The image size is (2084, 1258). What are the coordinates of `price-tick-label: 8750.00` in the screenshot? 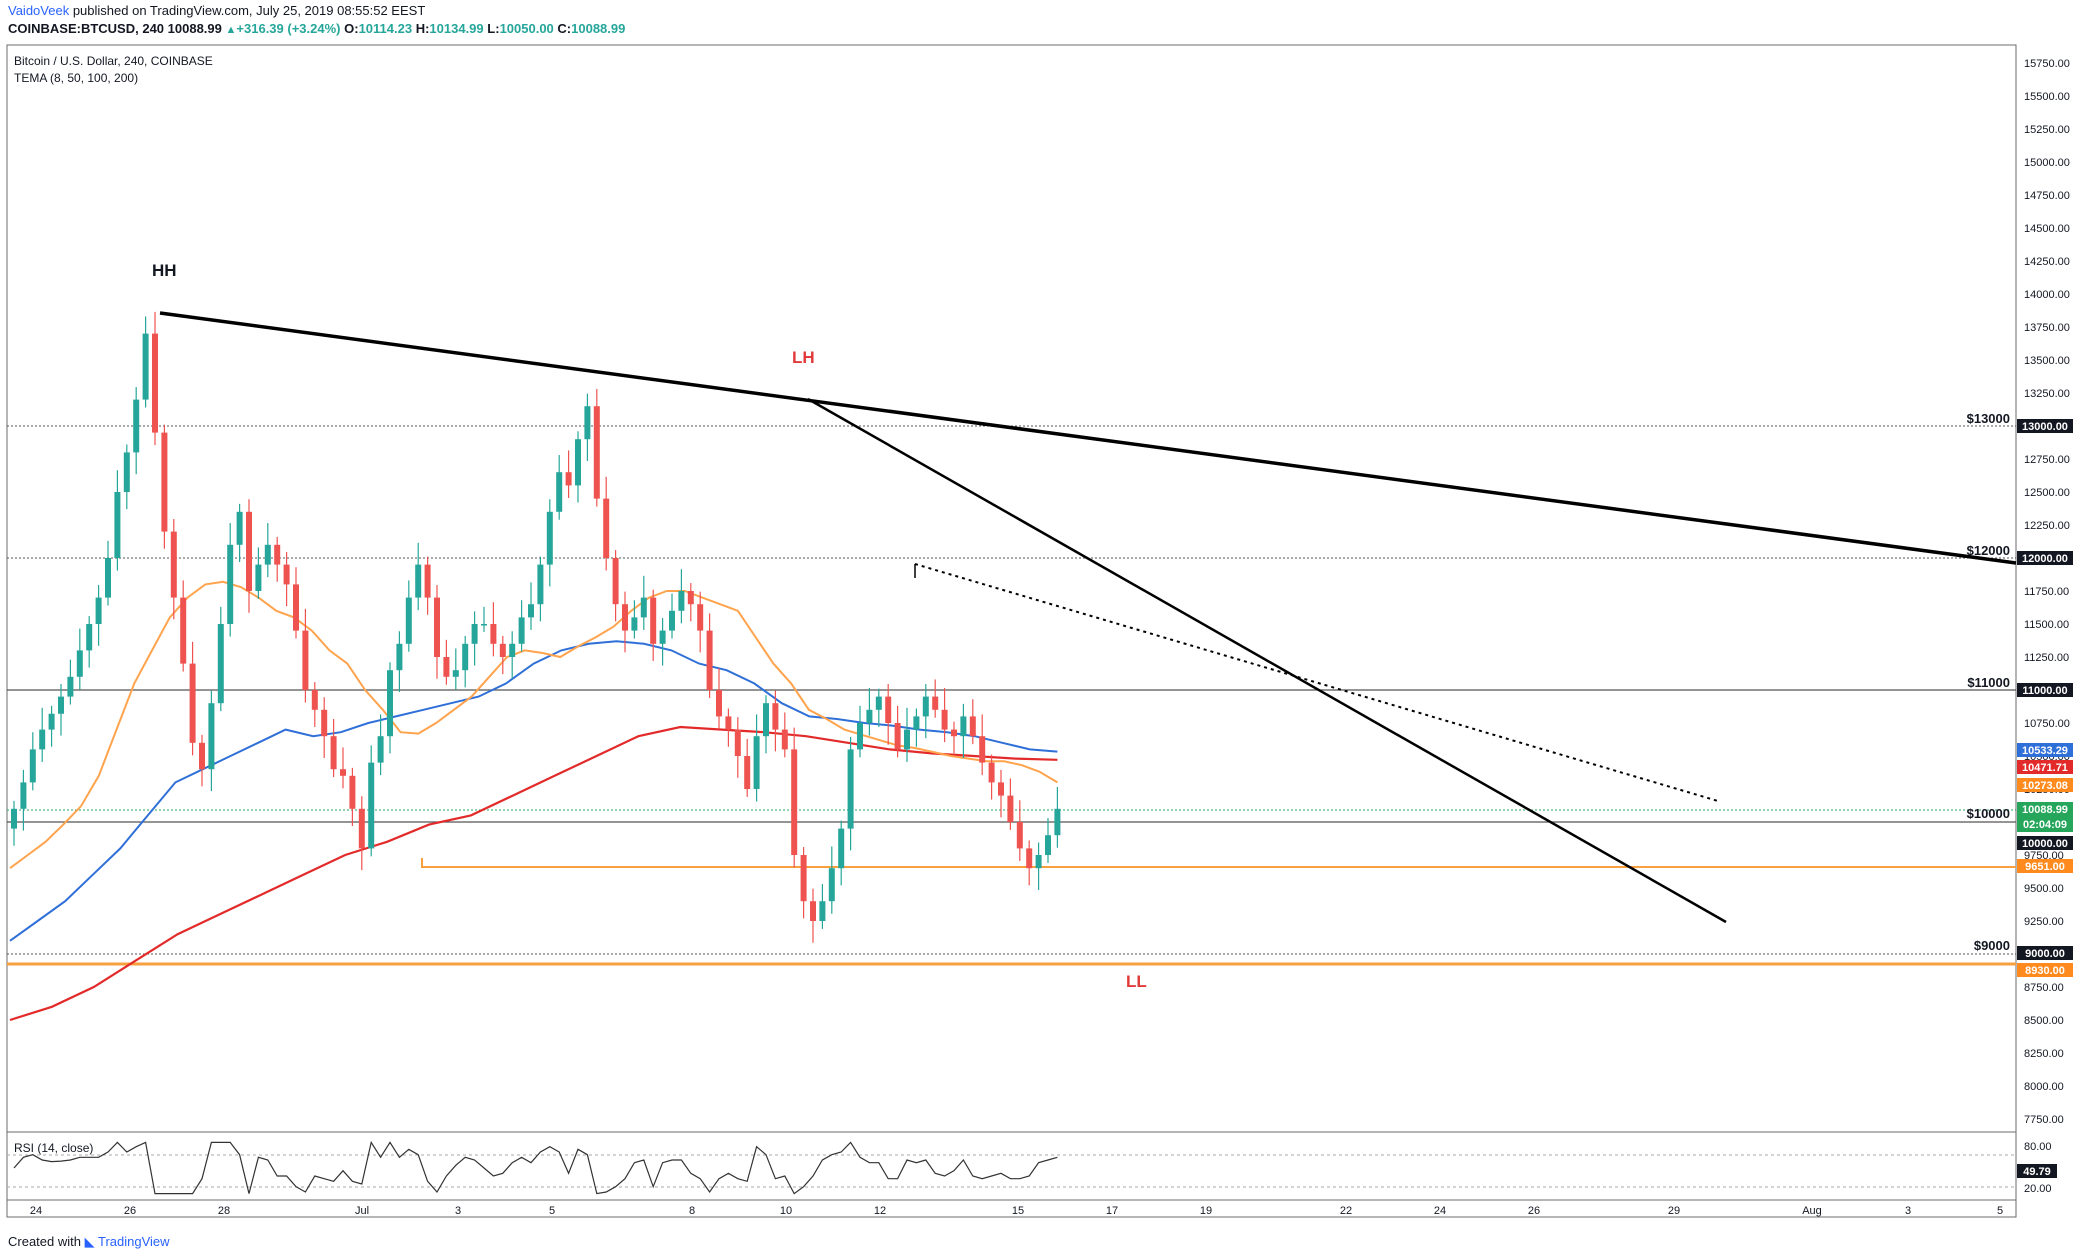 It's located at (2044, 988).